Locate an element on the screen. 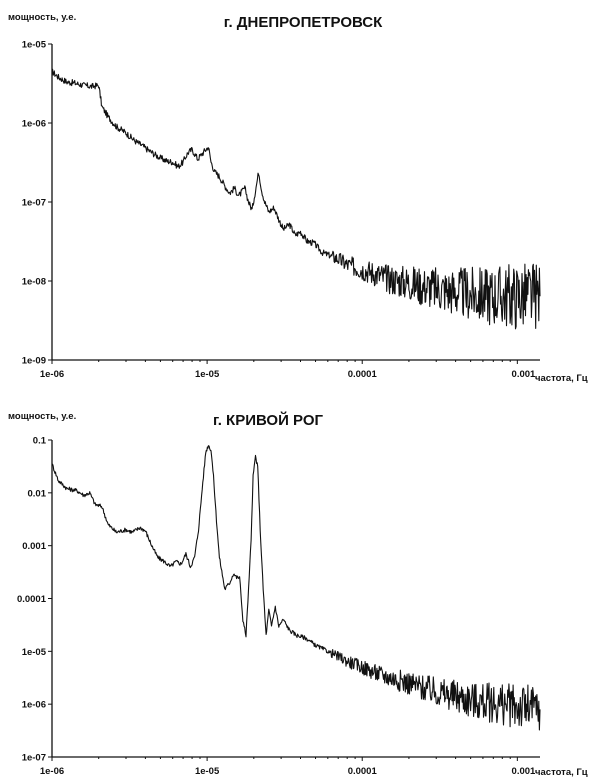  y-tick-label: 0.001 is located at coordinates (34, 546).